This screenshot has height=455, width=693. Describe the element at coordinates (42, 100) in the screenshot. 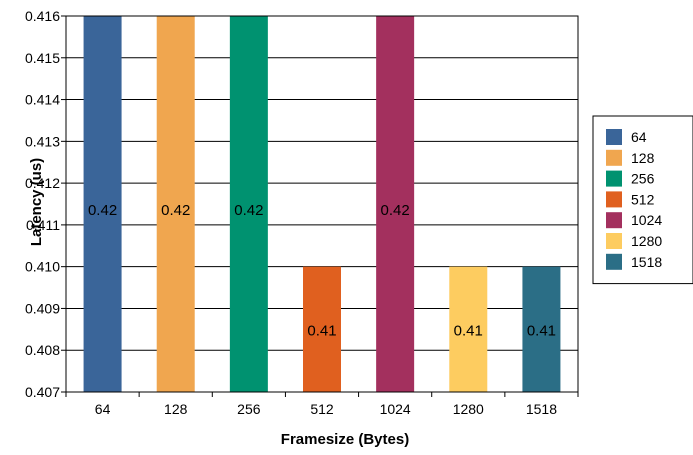

I see `y-tick-label: 0.414` at that location.